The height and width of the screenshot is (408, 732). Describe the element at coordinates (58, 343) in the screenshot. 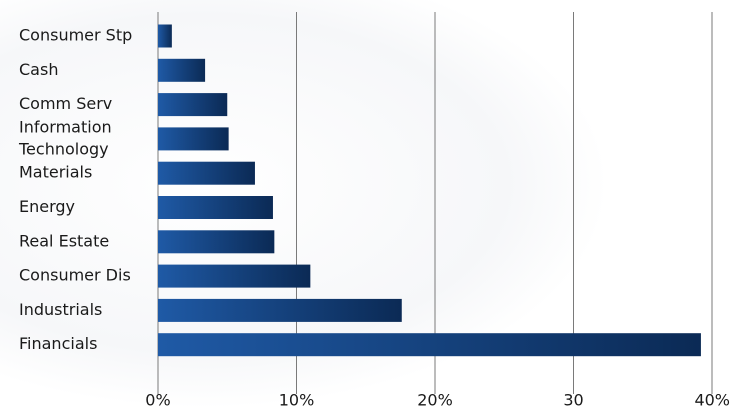

I see `category-label: Financials` at that location.